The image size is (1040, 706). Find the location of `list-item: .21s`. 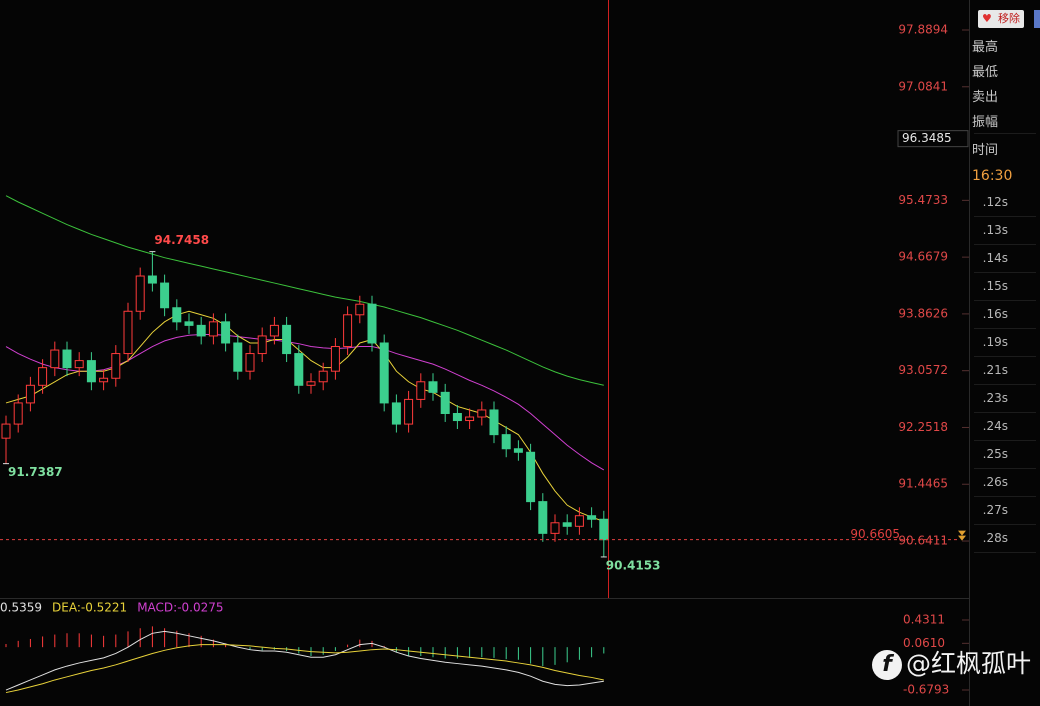

list-item: .21s is located at coordinates (995, 370).